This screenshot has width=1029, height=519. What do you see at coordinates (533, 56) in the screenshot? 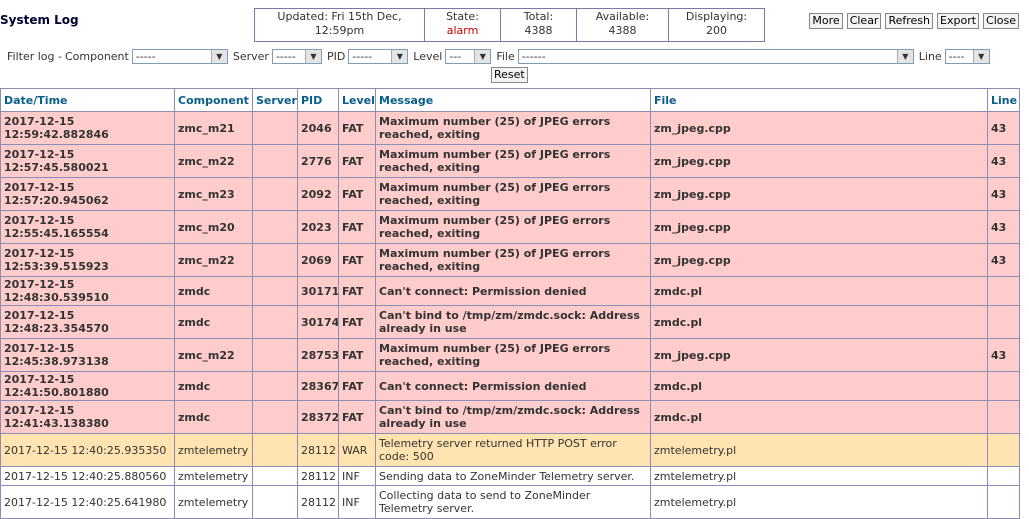
I see `file-select-value: ------` at bounding box center [533, 56].